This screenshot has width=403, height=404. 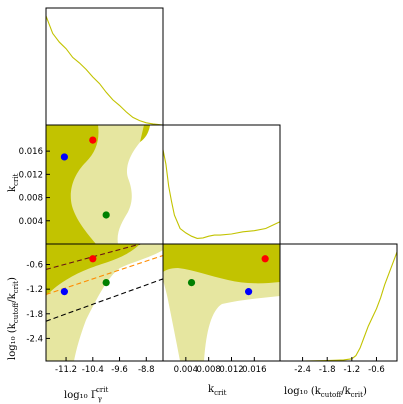 I want to click on panel-frame-r1-c1, so click(x=221, y=184).